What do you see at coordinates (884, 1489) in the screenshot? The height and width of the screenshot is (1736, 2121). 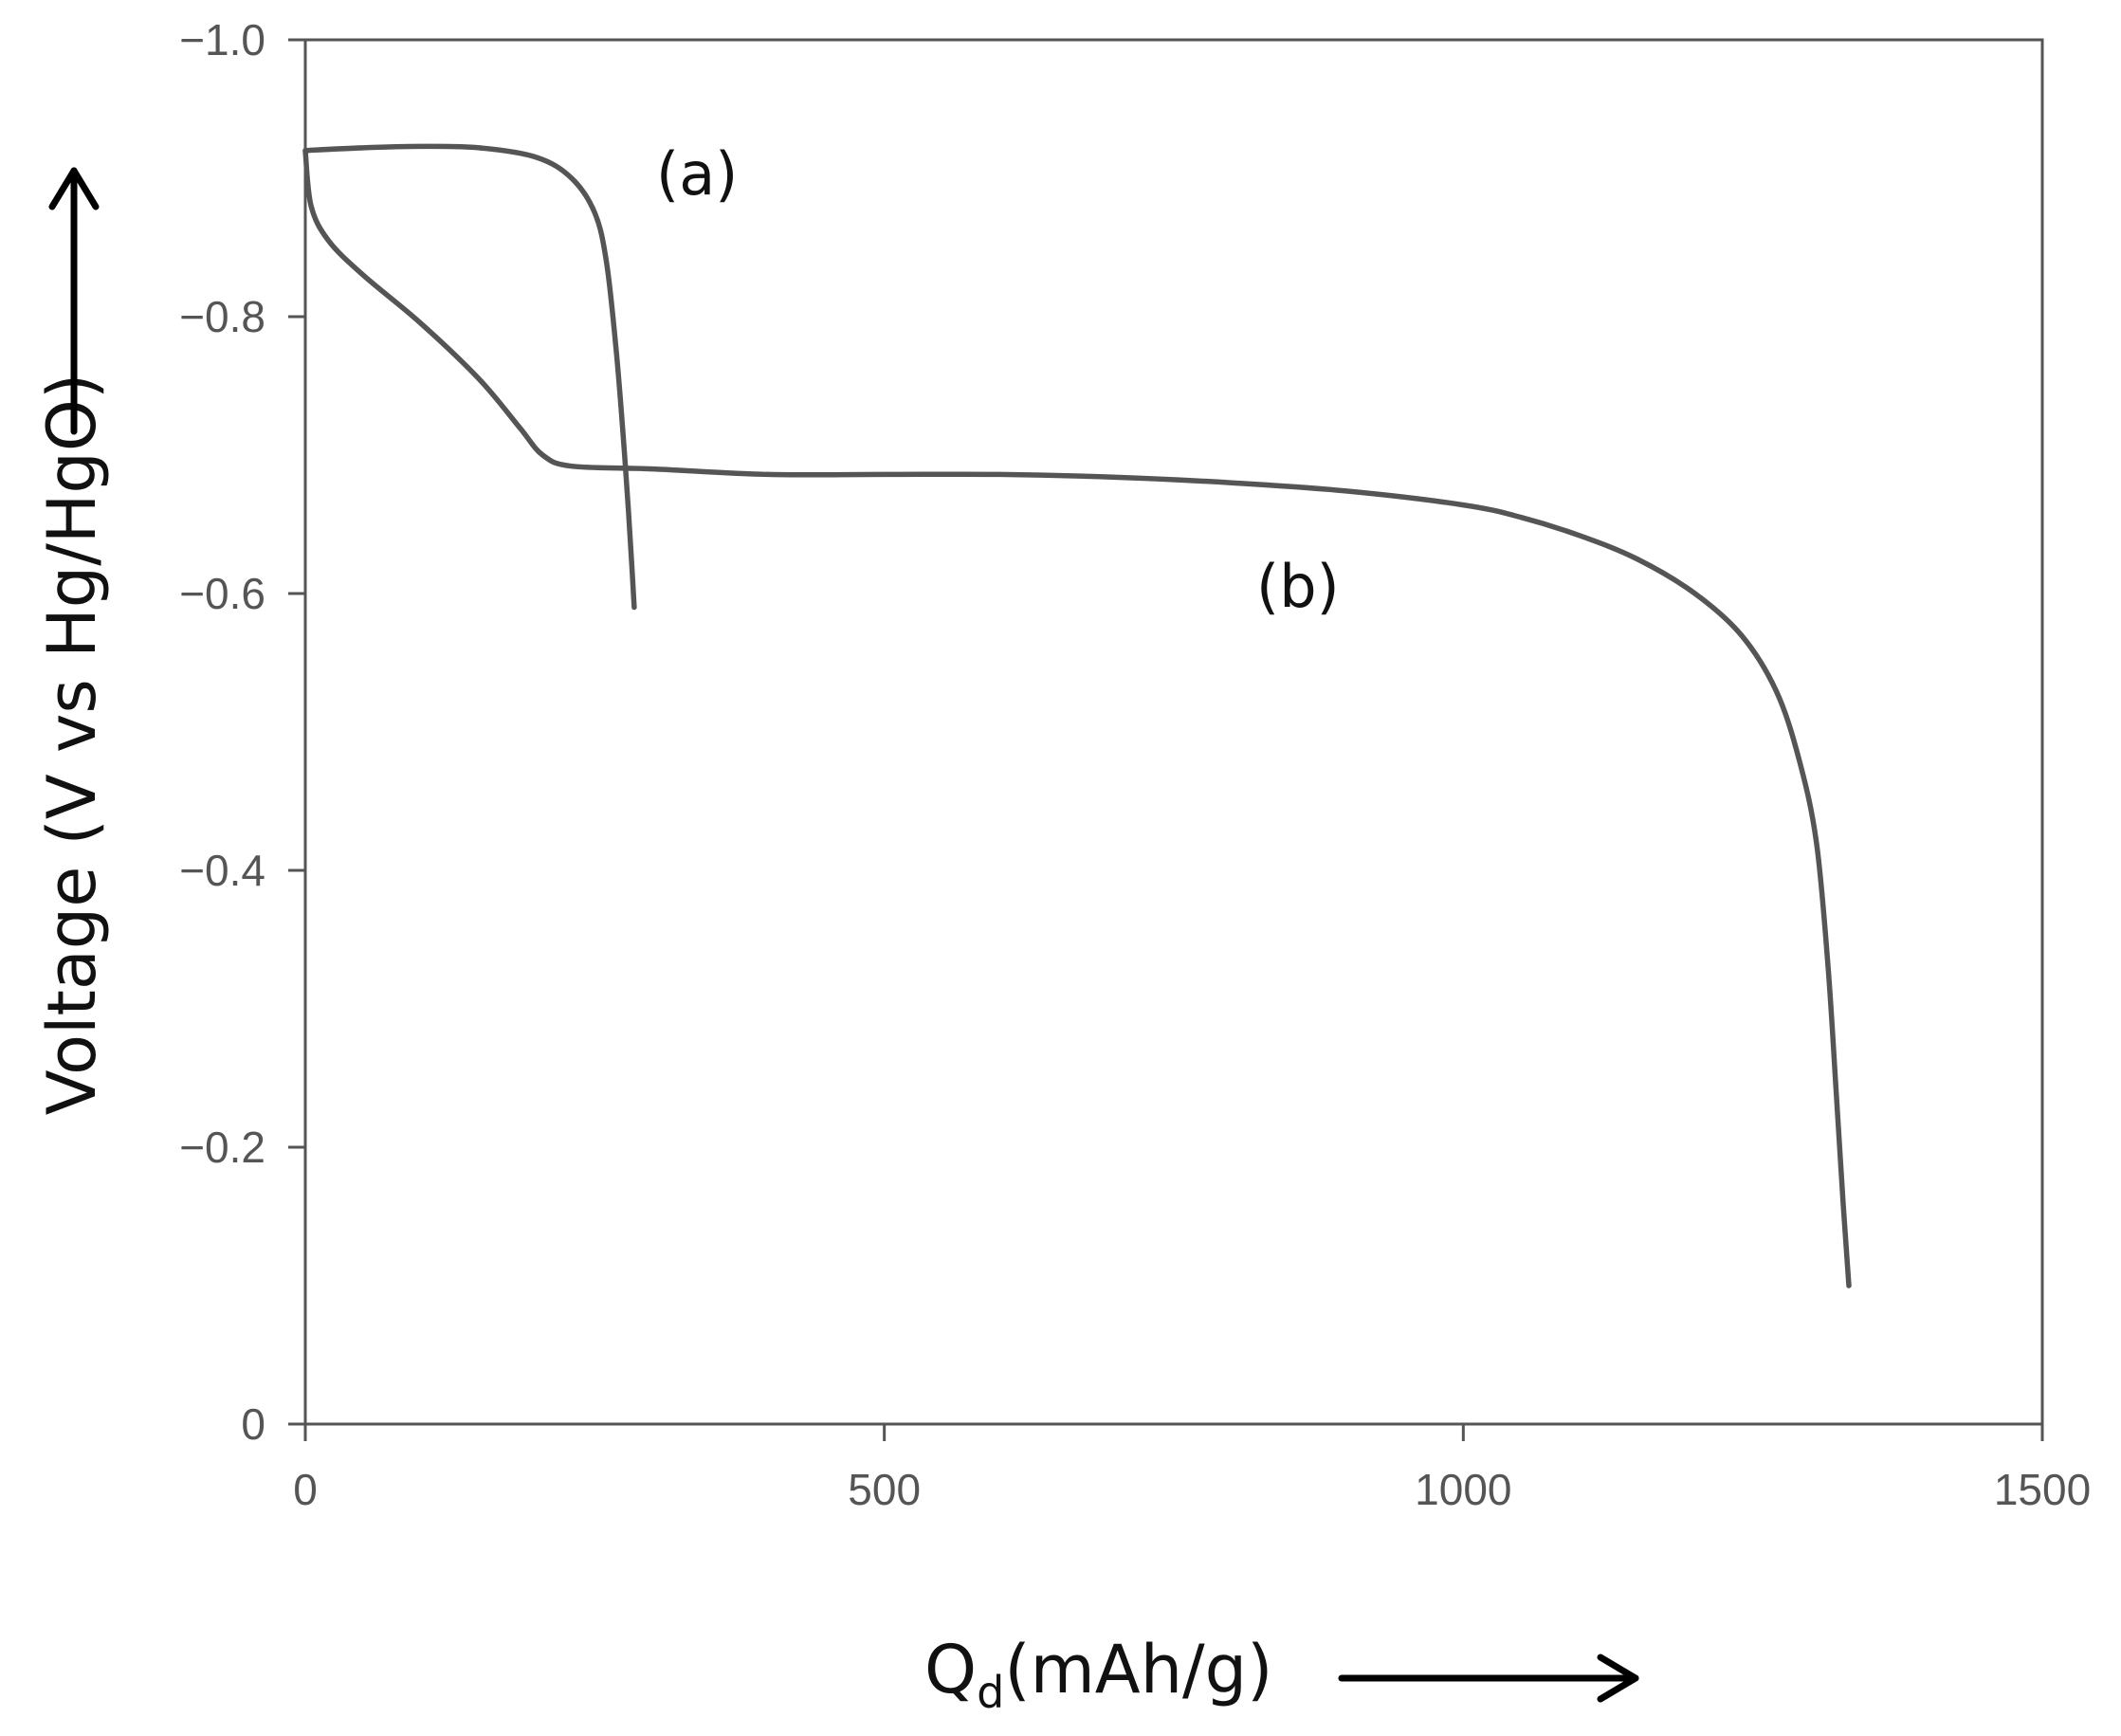 I see `x-tick-label: 500` at bounding box center [884, 1489].